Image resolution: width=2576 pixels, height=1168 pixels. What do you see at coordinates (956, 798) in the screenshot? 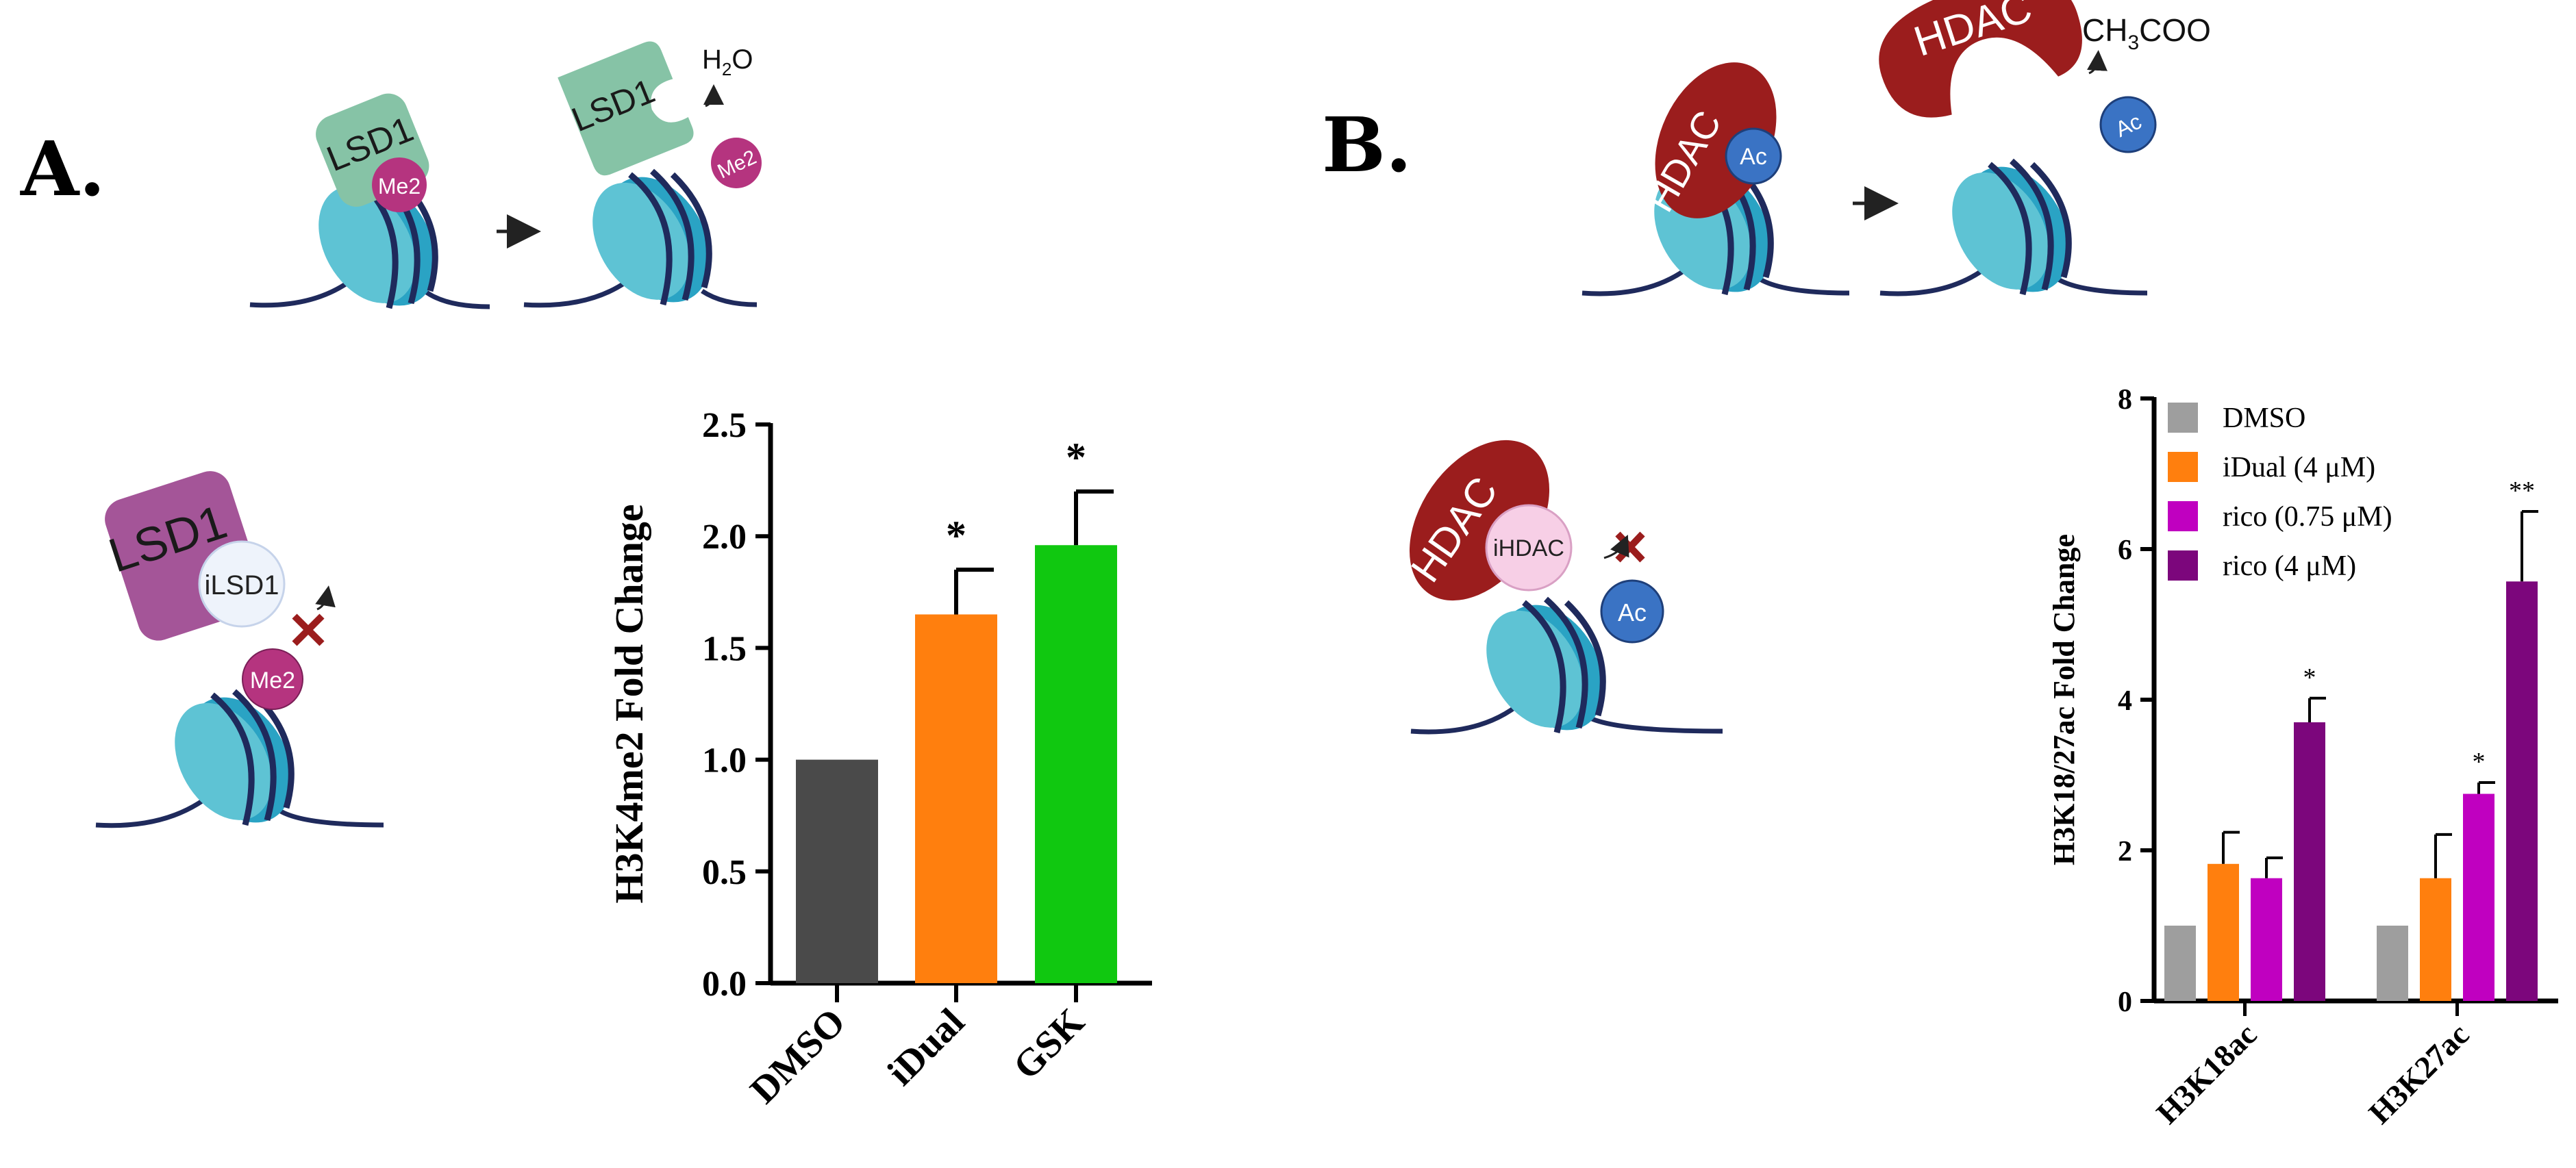
I see `chart-a-bar-idual` at bounding box center [956, 798].